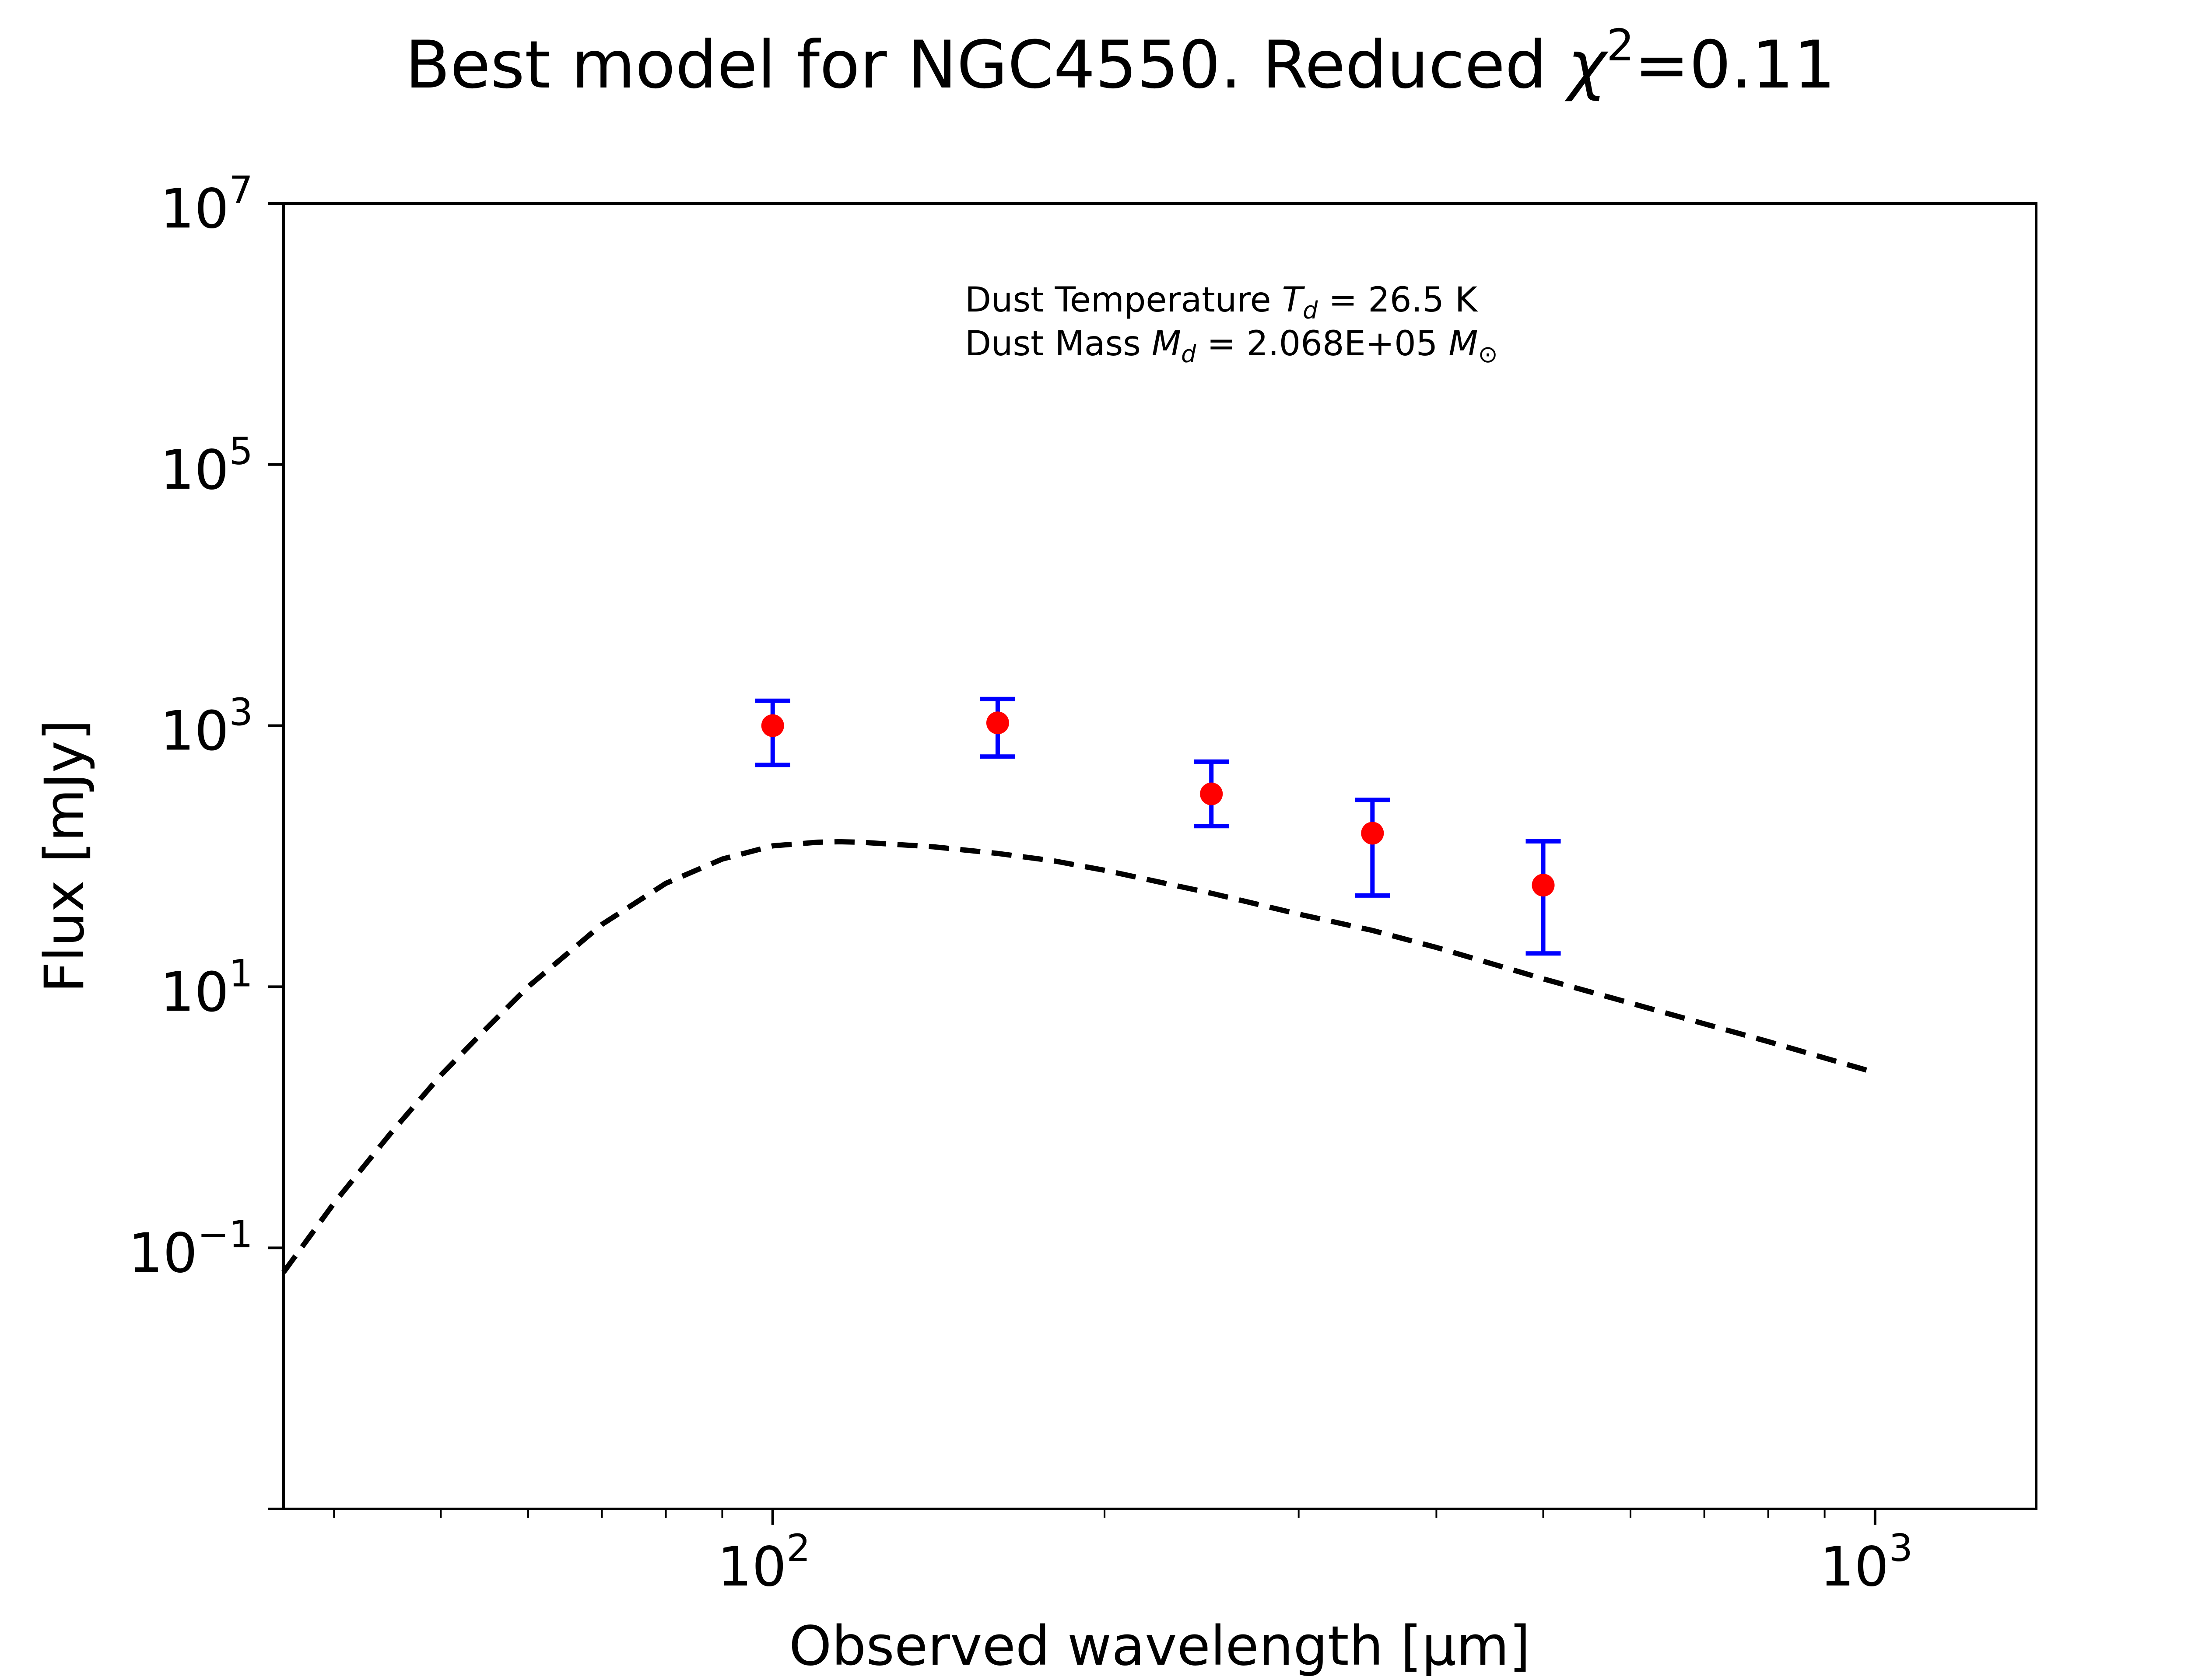 The height and width of the screenshot is (1680, 2188). Describe the element at coordinates (207, 988) in the screenshot. I see `y-tick-label: 10¹` at that location.